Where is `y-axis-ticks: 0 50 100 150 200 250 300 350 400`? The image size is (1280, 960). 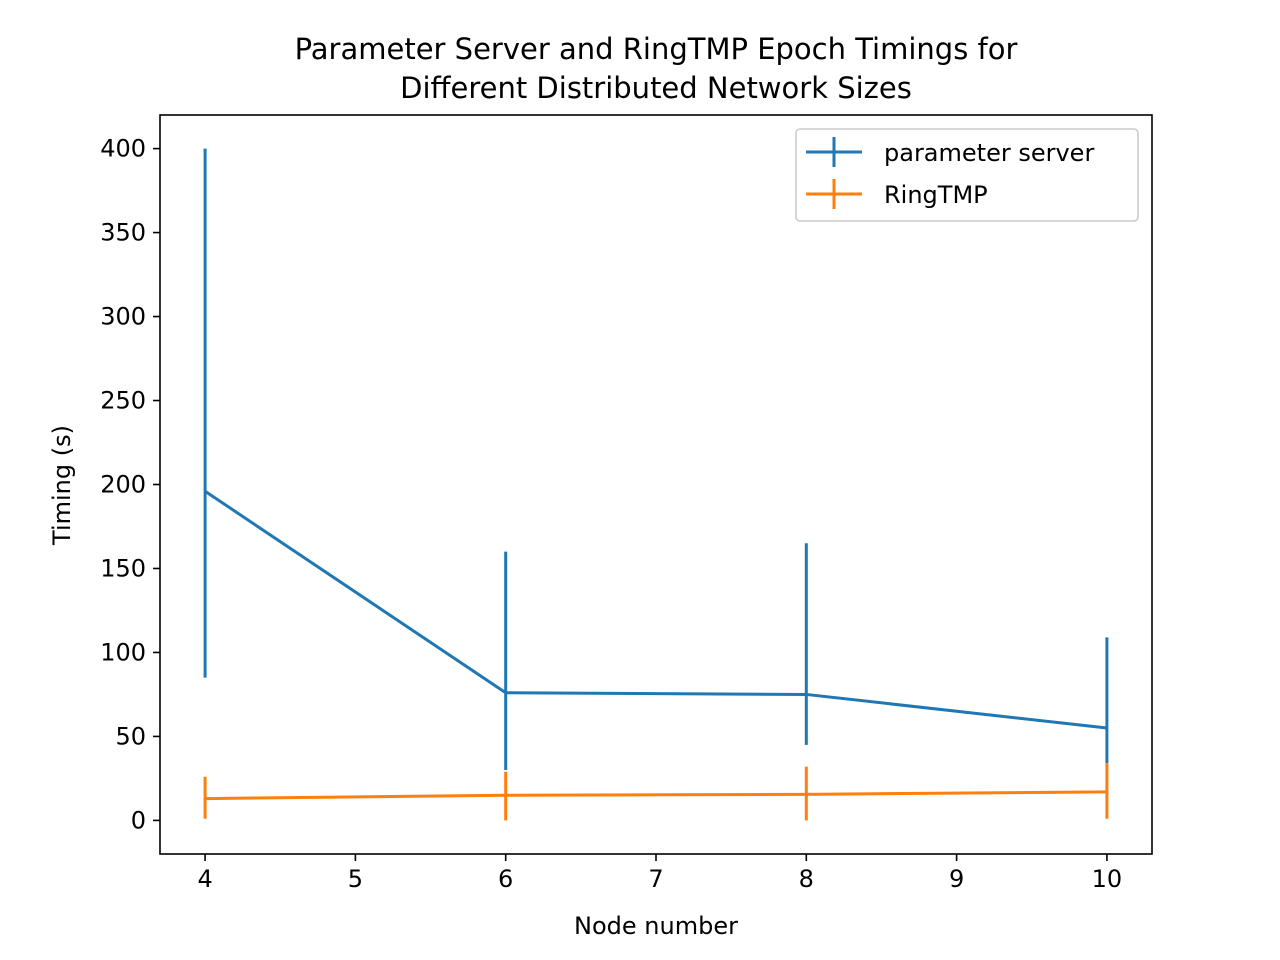 y-axis-ticks: 0 50 100 150 200 250 300 350 400 is located at coordinates (130, 484).